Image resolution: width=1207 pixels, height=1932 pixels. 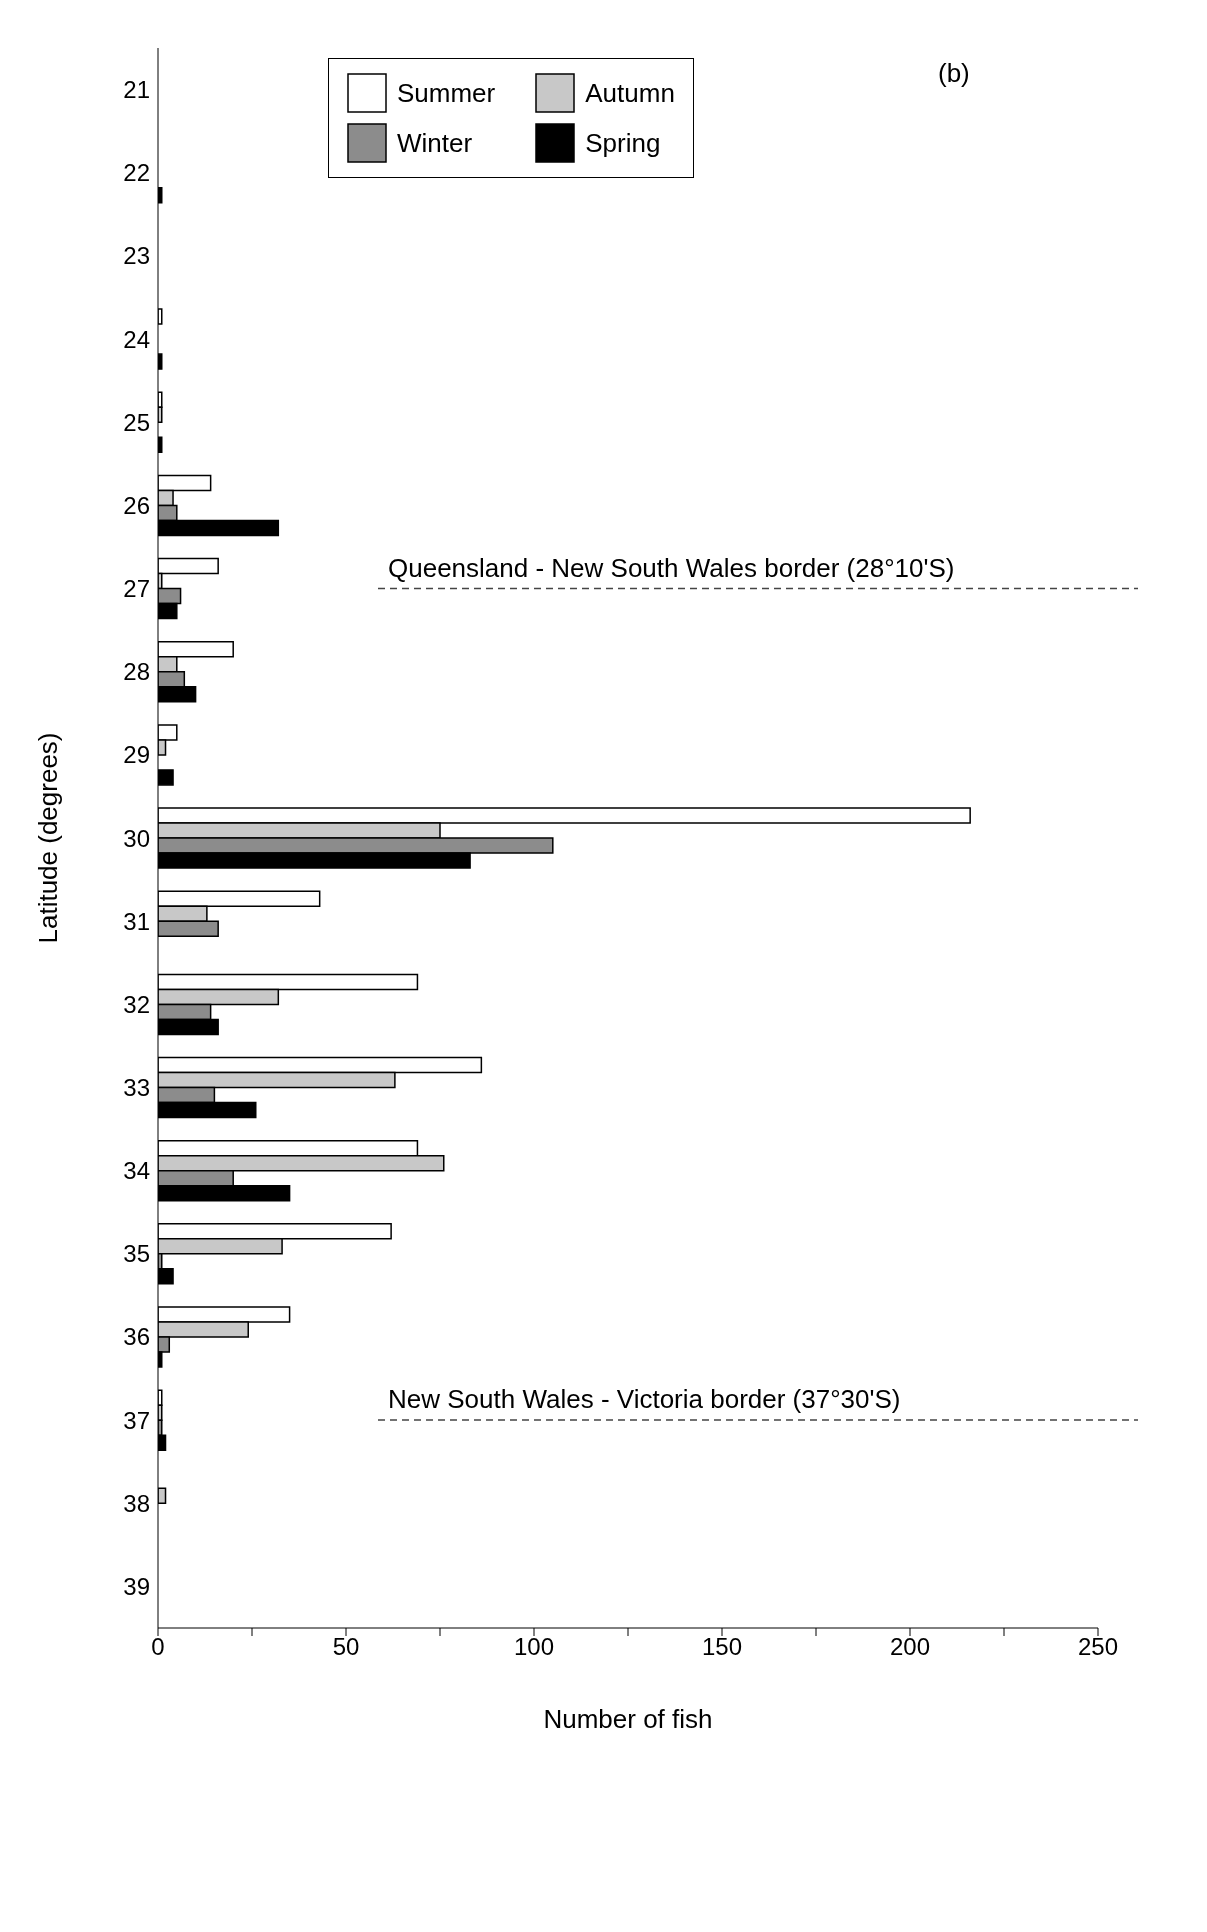 I want to click on y-tick-label: 25, so click(x=136, y=422).